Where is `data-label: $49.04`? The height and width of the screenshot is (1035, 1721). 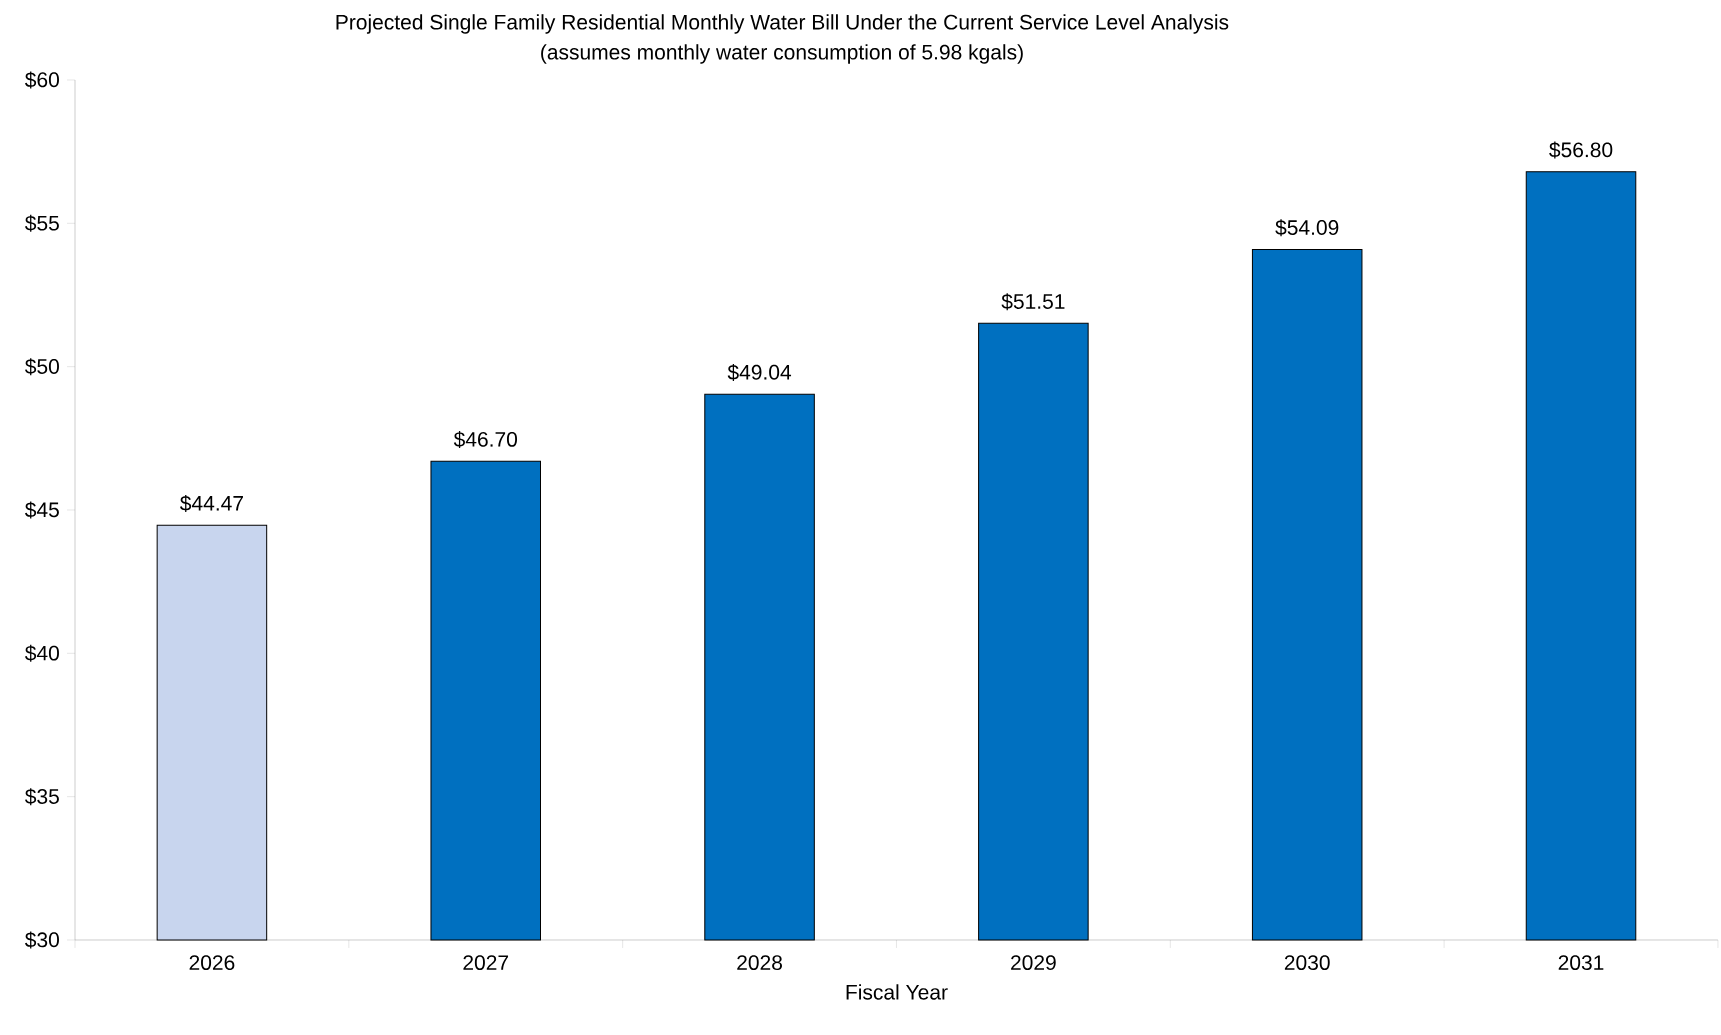
data-label: $49.04 is located at coordinates (759, 372).